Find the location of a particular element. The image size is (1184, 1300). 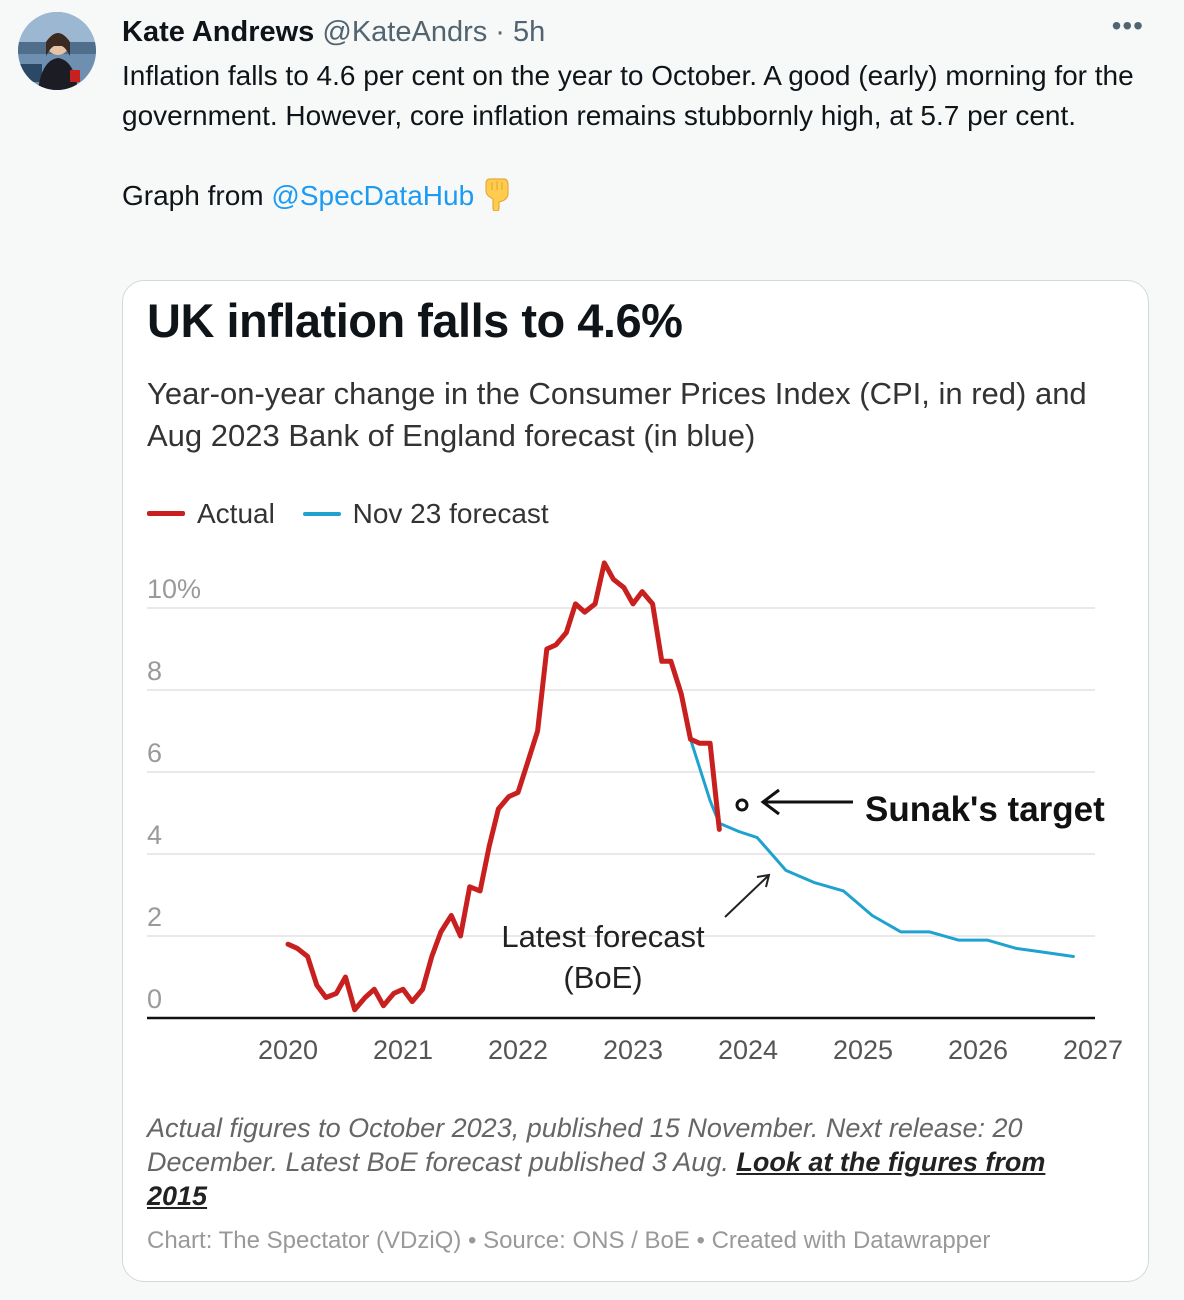

legend-label-actual: Actual is located at coordinates (236, 513).